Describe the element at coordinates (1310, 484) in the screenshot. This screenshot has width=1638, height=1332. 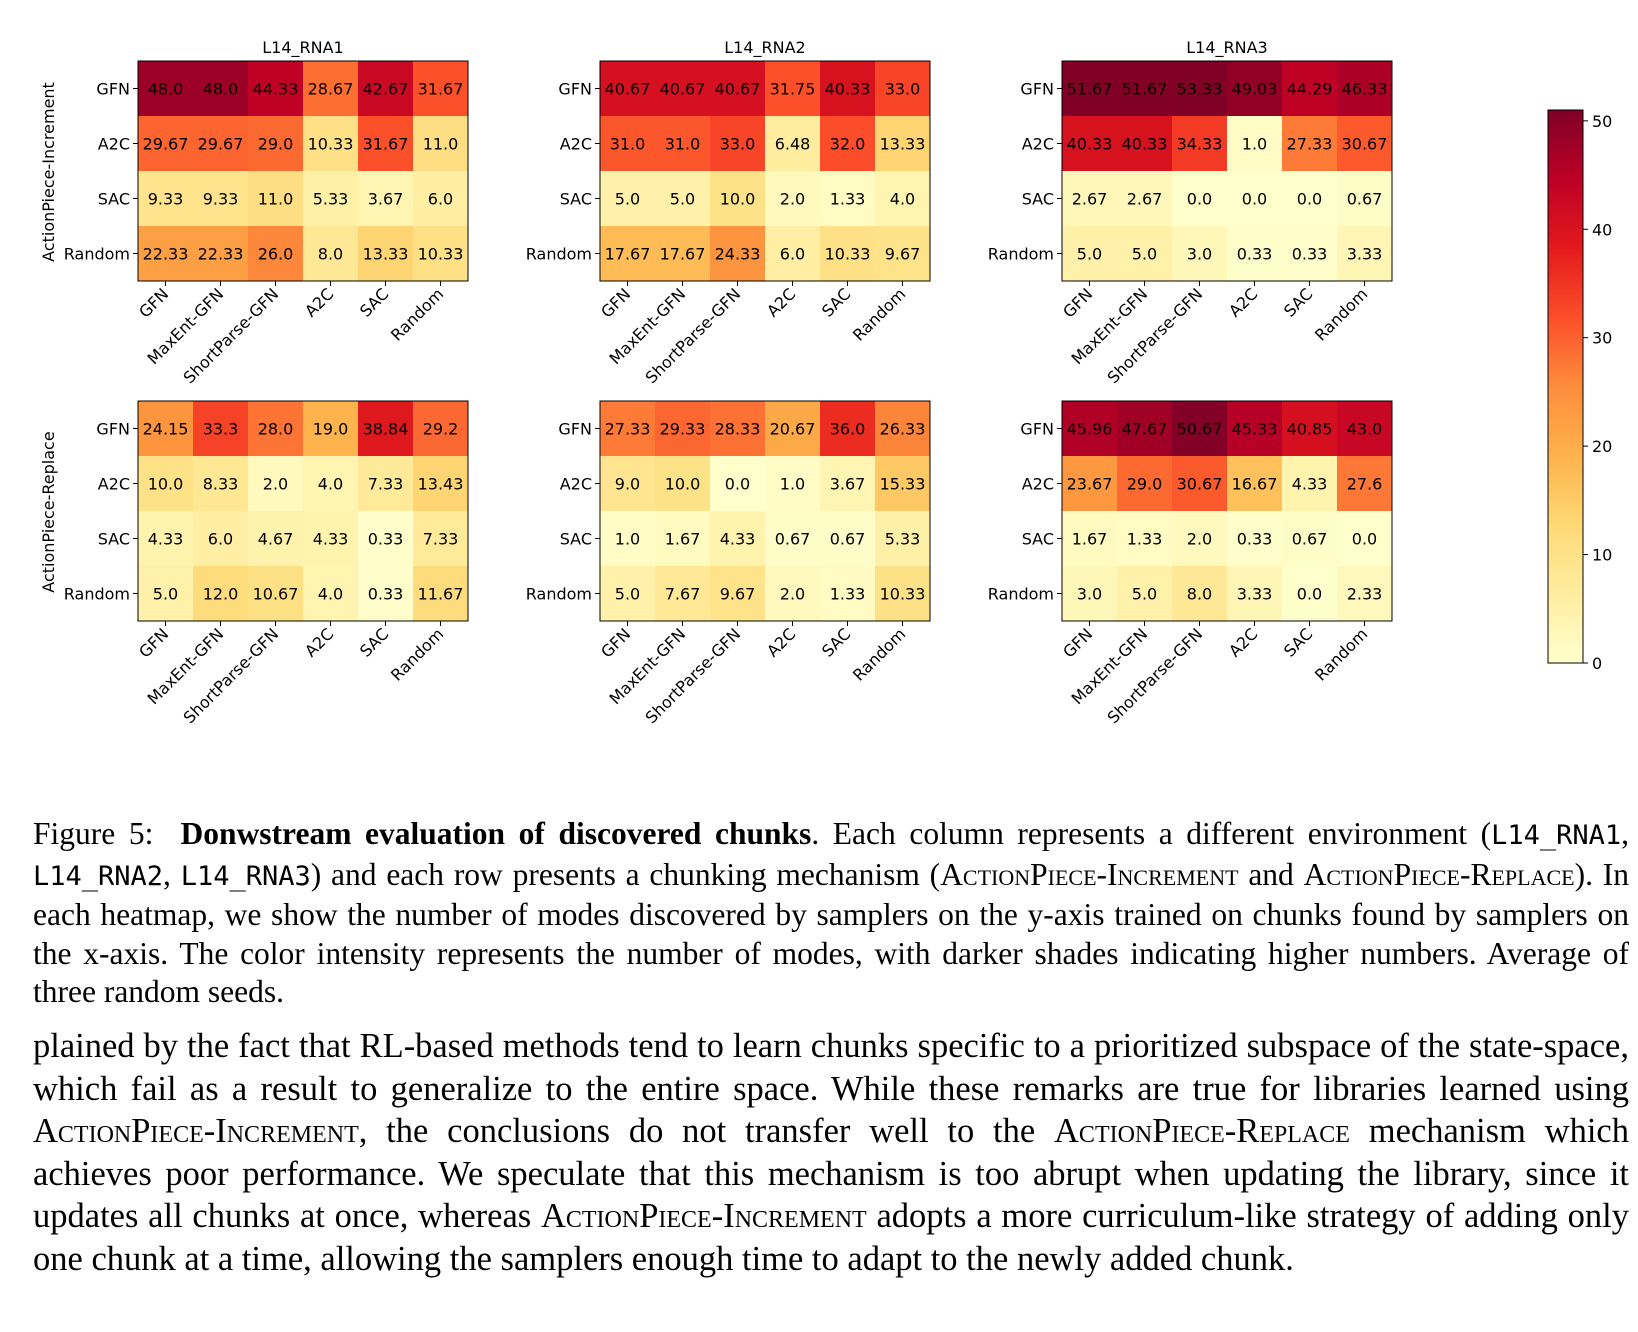
I see `cell-value-label: 4.33` at that location.